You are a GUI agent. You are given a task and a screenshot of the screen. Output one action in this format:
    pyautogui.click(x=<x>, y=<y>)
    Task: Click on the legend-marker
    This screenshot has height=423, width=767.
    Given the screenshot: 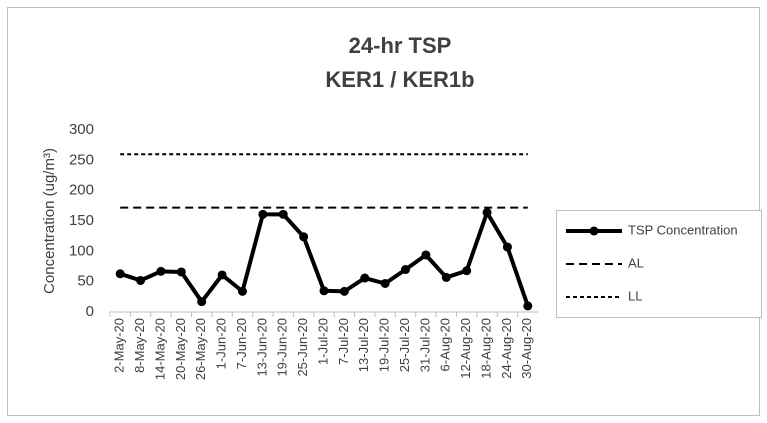 What is the action you would take?
    pyautogui.click(x=594, y=231)
    